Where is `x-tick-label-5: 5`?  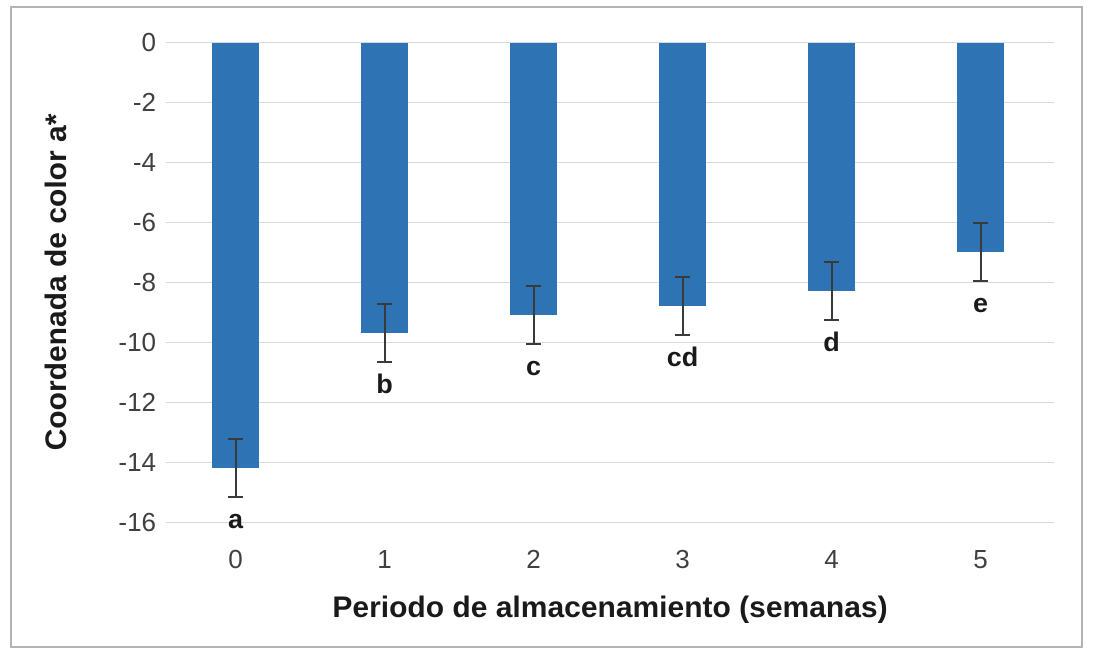
x-tick-label-5: 5 is located at coordinates (980, 559).